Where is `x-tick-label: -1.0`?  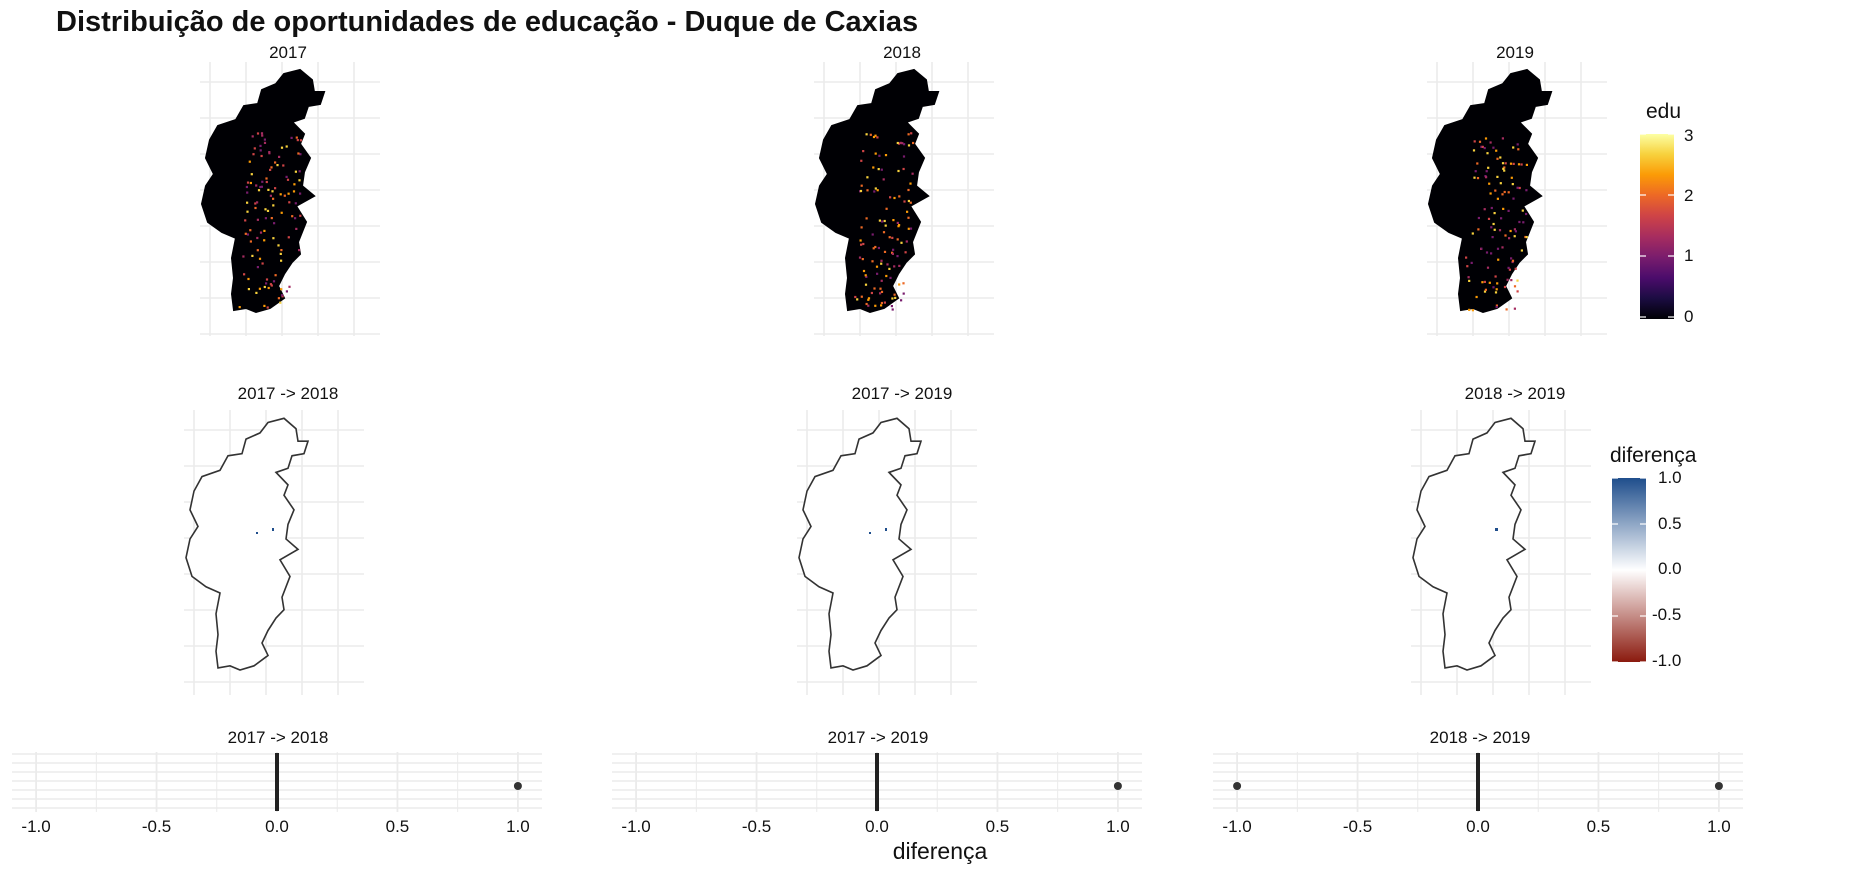
x-tick-label: -1.0 is located at coordinates (36, 827).